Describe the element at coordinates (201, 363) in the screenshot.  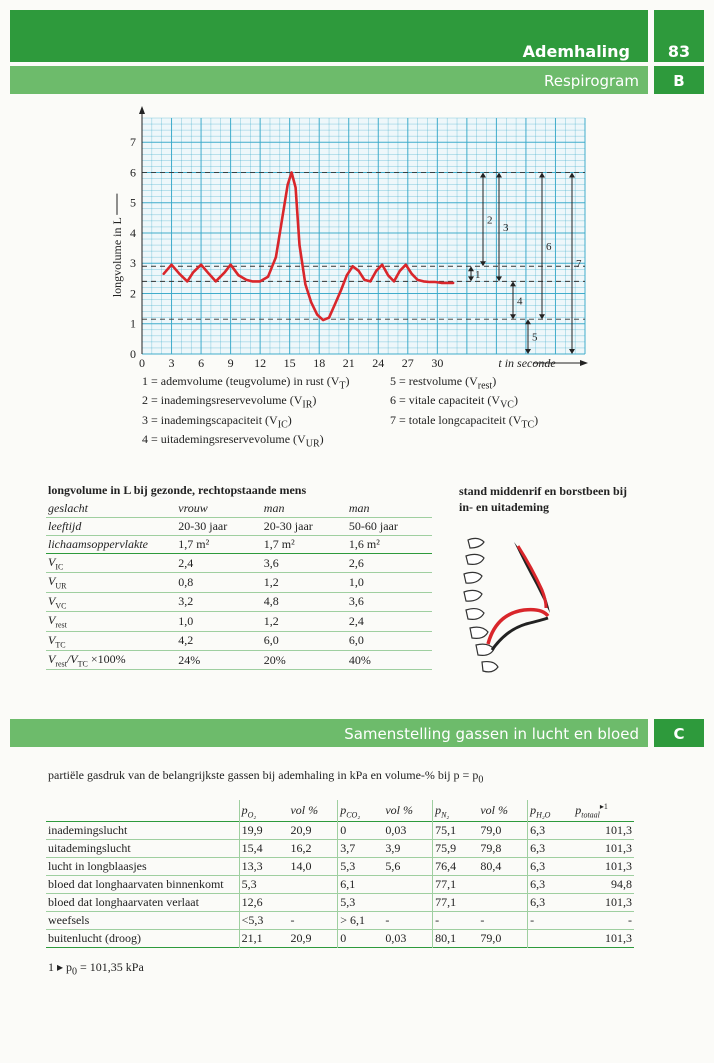
I see `x-tick-label: 6` at that location.